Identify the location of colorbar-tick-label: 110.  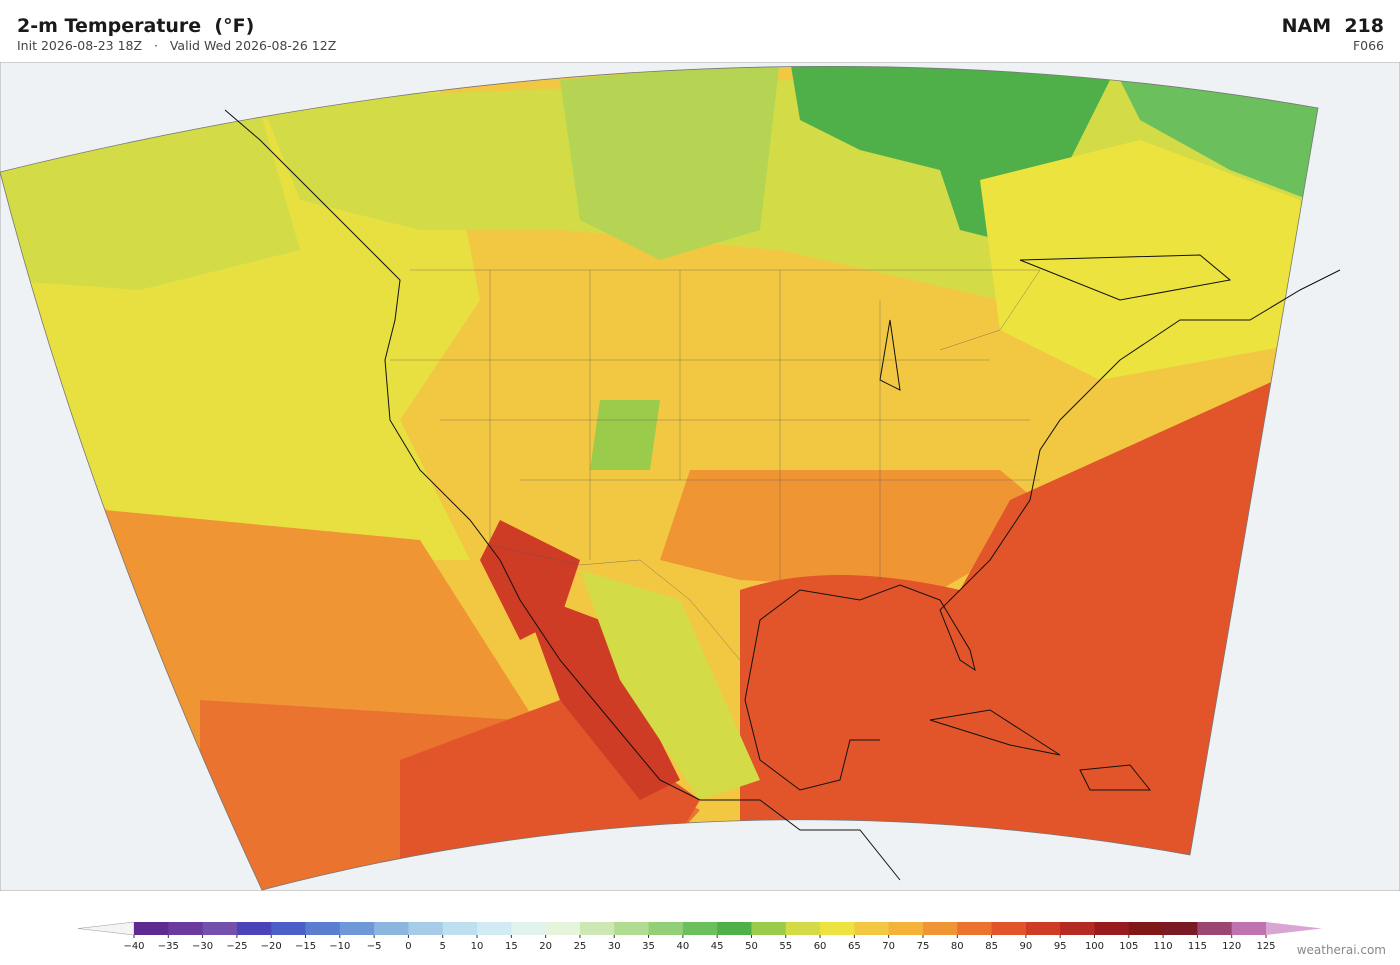
(1163, 946).